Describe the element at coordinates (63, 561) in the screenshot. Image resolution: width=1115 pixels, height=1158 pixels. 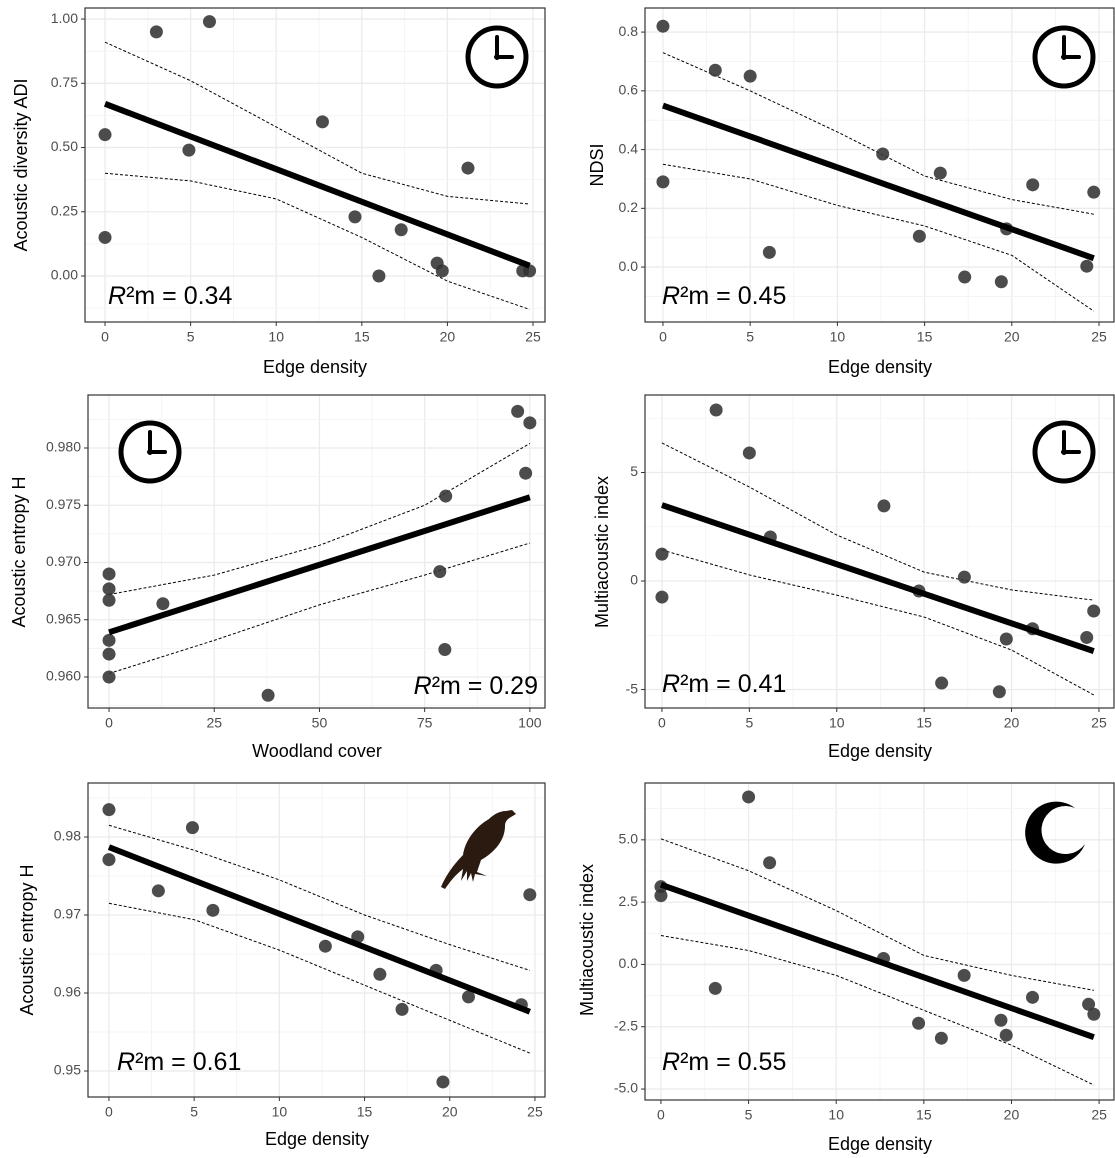
I see `y-tick-label: 0.970` at that location.